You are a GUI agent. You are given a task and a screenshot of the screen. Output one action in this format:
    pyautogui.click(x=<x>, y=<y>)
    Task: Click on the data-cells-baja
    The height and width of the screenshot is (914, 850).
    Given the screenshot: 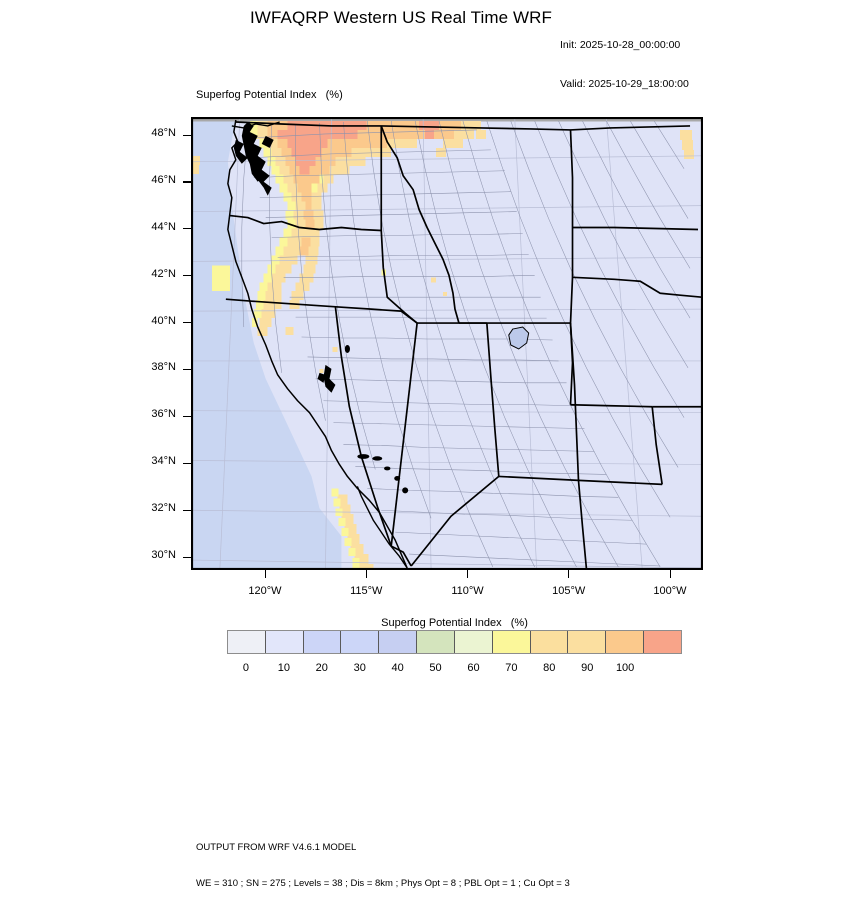 What is the action you would take?
    pyautogui.click(x=355, y=531)
    